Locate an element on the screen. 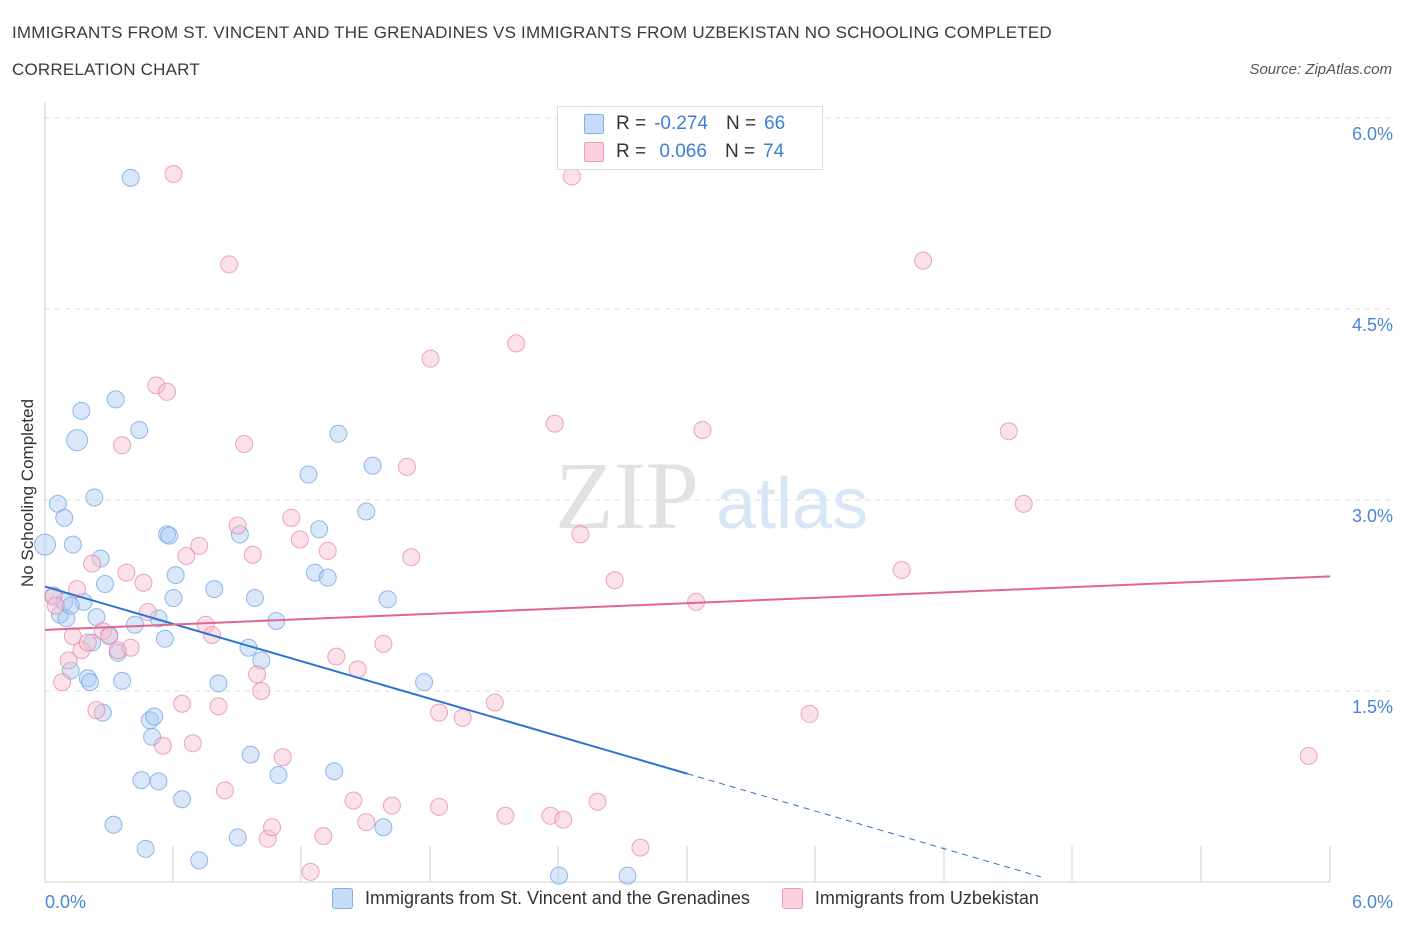 This screenshot has width=1406, height=930. legend-r-value: -0.274 is located at coordinates (681, 123).